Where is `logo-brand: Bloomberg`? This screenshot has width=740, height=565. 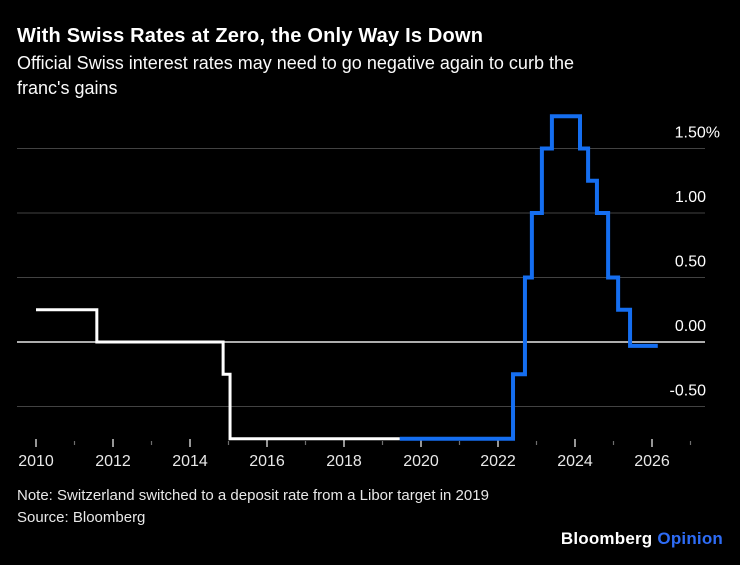
logo-brand: Bloomberg is located at coordinates (606, 538).